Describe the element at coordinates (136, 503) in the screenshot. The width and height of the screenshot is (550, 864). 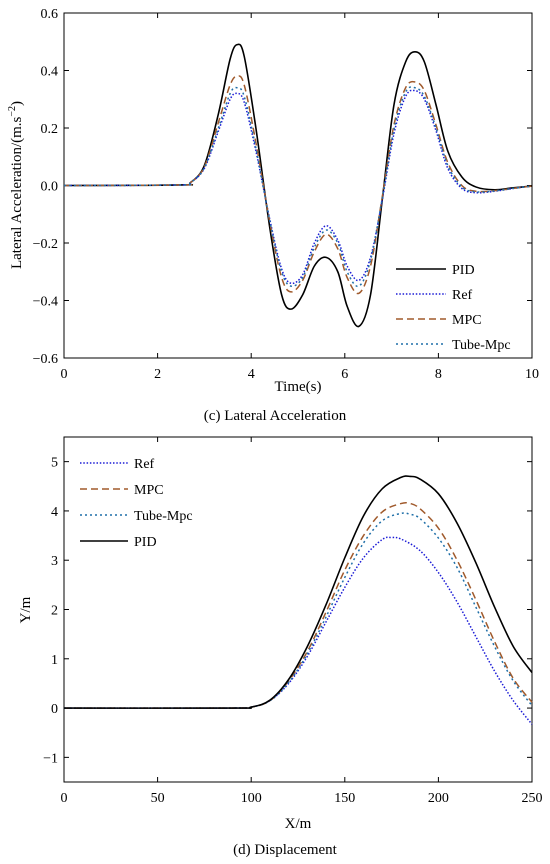
I see `legend: Ref MPC Tube-Mpc PID` at that location.